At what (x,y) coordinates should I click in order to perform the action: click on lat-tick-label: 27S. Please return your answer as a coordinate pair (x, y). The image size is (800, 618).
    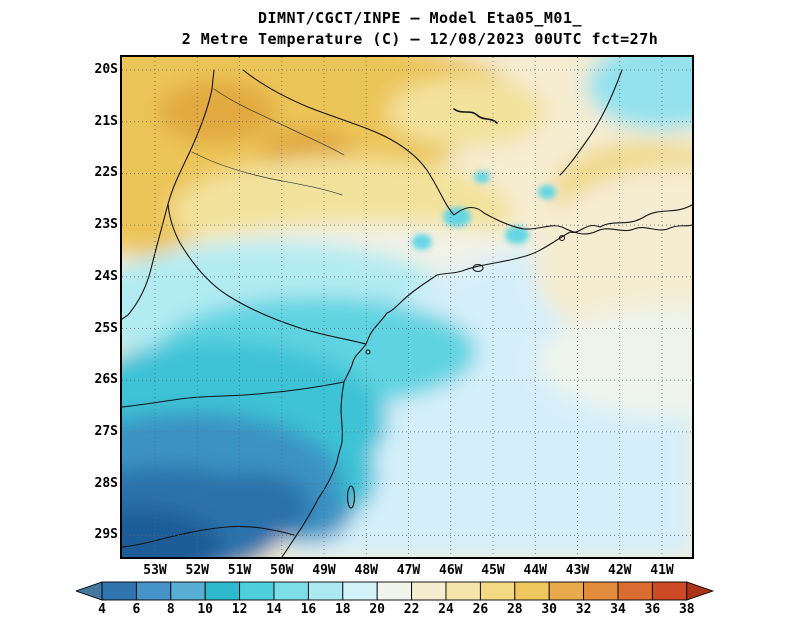
    Looking at the image, I should click on (106, 431).